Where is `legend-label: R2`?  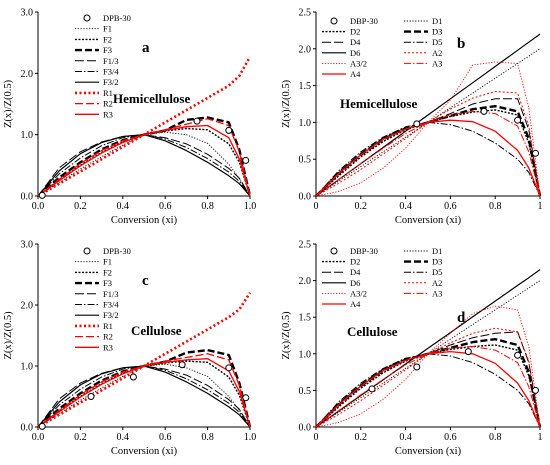
legend-label: R2 is located at coordinates (108, 337).